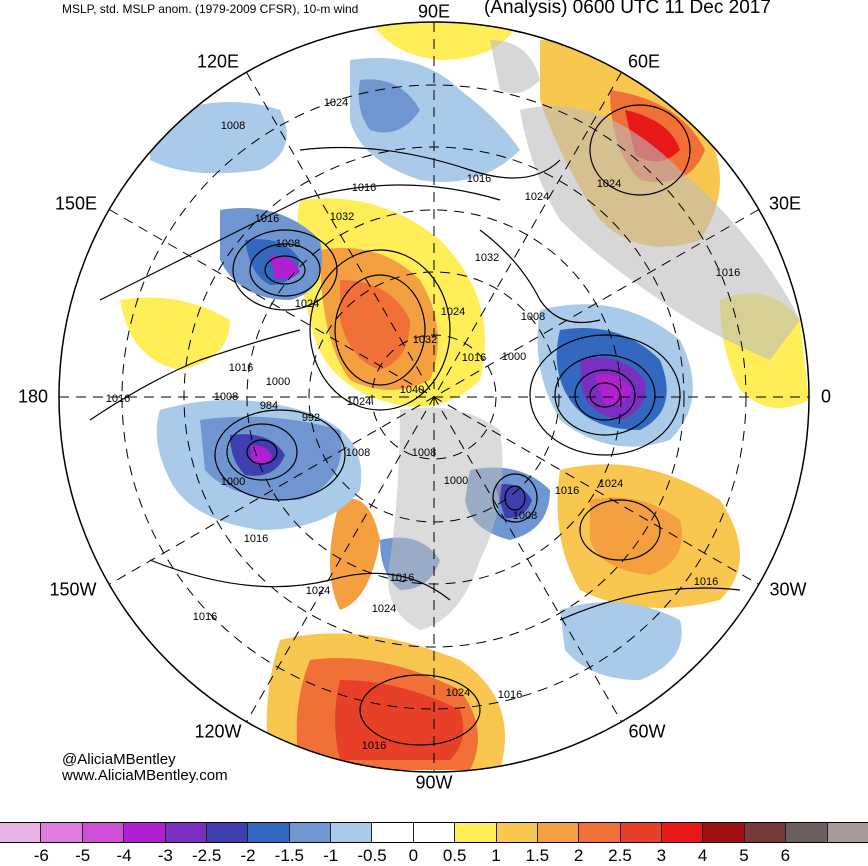 The height and width of the screenshot is (866, 868). What do you see at coordinates (578, 855) in the screenshot?
I see `colorbar-tick-label: 2` at bounding box center [578, 855].